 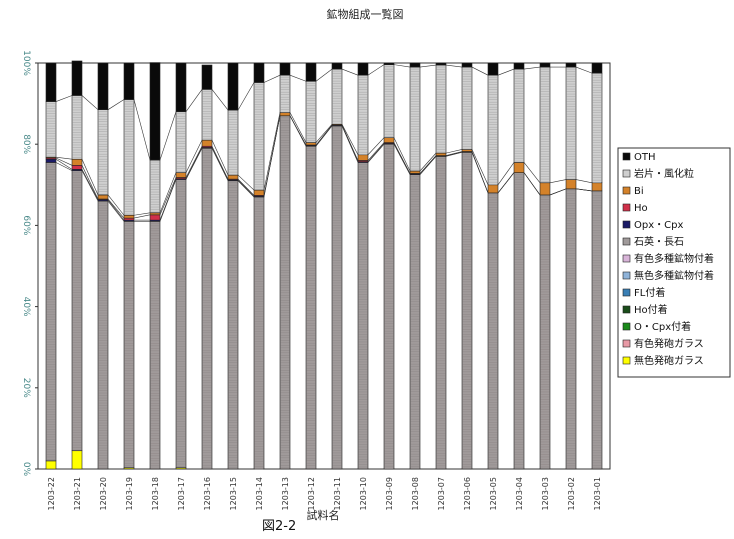 What do you see at coordinates (259, 493) in the screenshot?
I see `x-tick-label: 1203-14` at bounding box center [259, 493].